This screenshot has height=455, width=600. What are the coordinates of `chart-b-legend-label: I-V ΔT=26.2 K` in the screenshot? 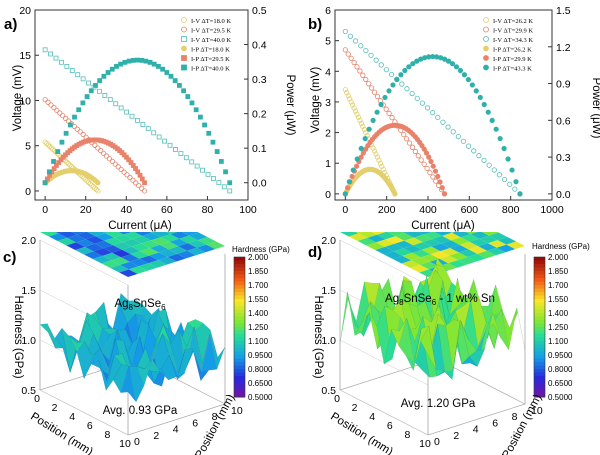 It's located at (513, 21).